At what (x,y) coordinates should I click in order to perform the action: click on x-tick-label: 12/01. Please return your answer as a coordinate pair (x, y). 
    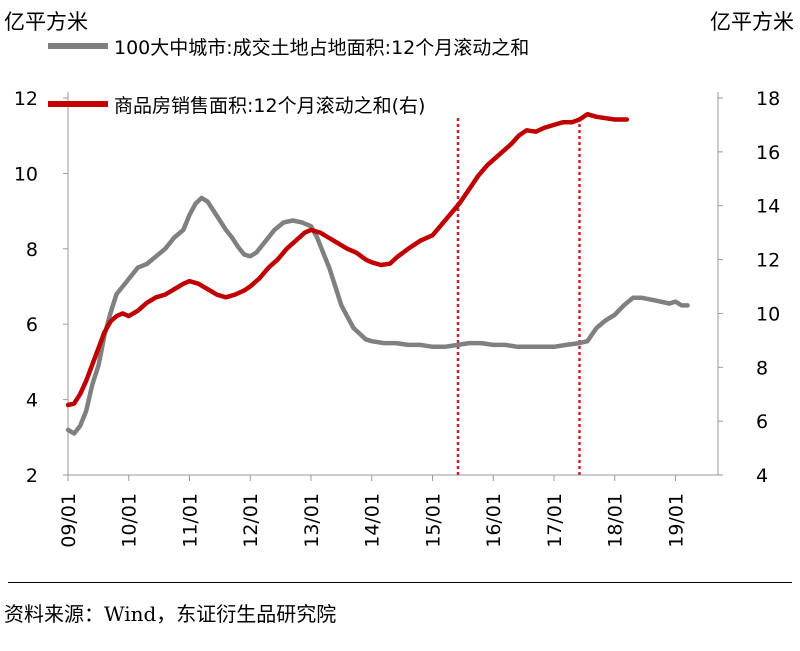
    Looking at the image, I should click on (251, 520).